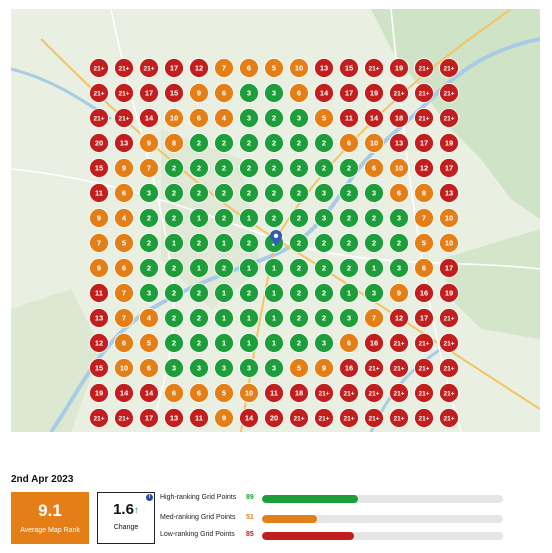 Image resolution: width=552 pixels, height=553 pixels. Describe the element at coordinates (276, 238) in the screenshot. I see `location-pin-icon` at that location.